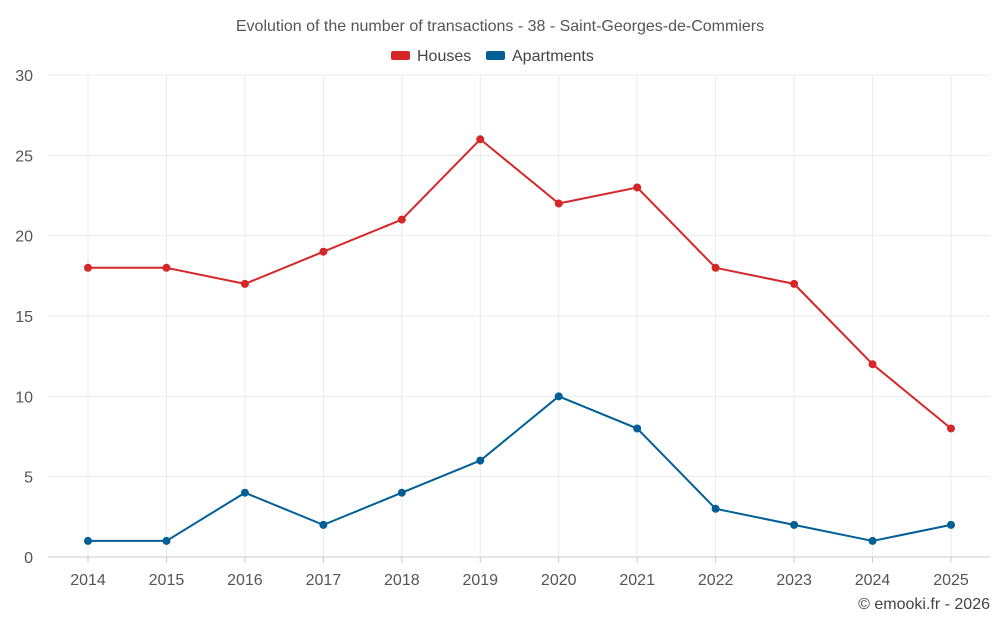 This screenshot has width=1000, height=625. I want to click on x-tick-label: 2020, so click(559, 580).